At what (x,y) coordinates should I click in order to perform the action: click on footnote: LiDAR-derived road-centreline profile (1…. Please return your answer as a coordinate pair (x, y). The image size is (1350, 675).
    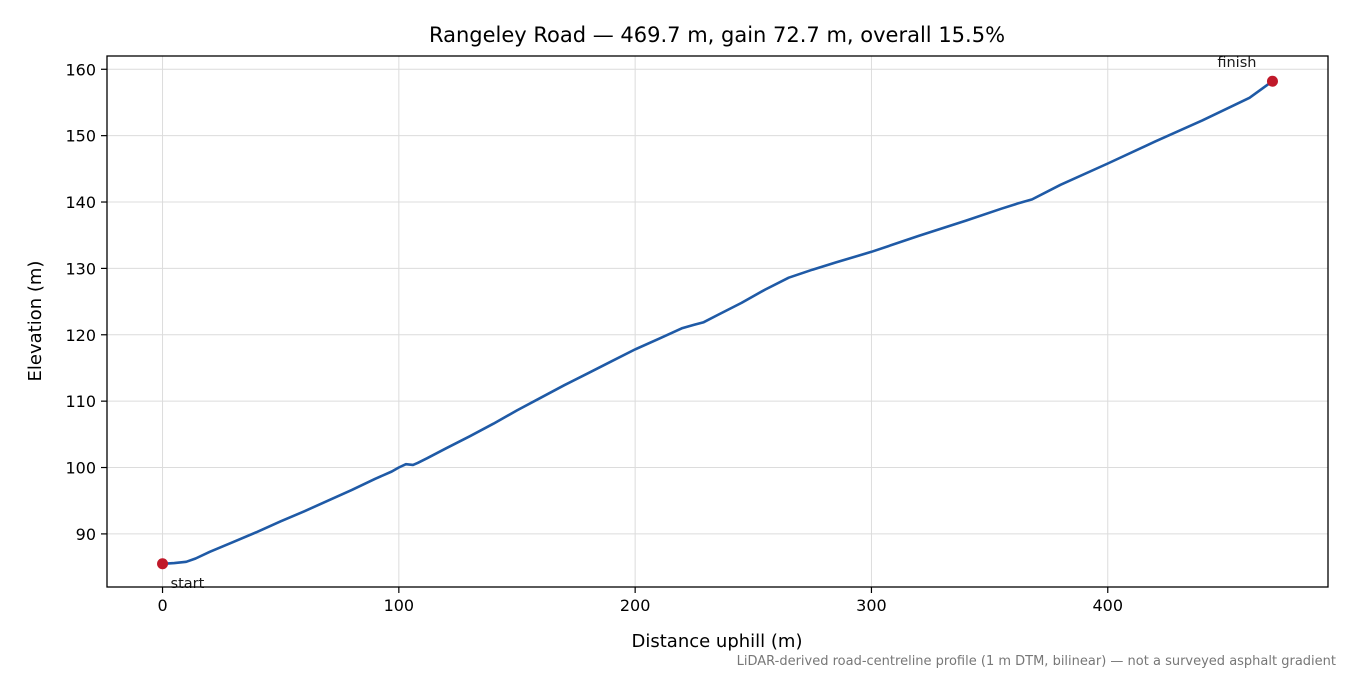
    Looking at the image, I should click on (1036, 661).